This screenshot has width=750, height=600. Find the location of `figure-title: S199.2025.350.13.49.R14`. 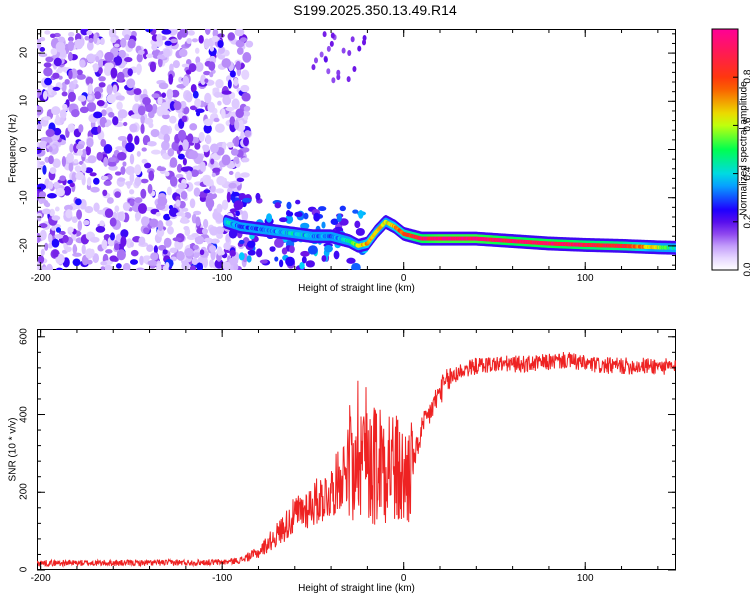

figure-title: S199.2025.350.13.49.R14 is located at coordinates (375, 10).